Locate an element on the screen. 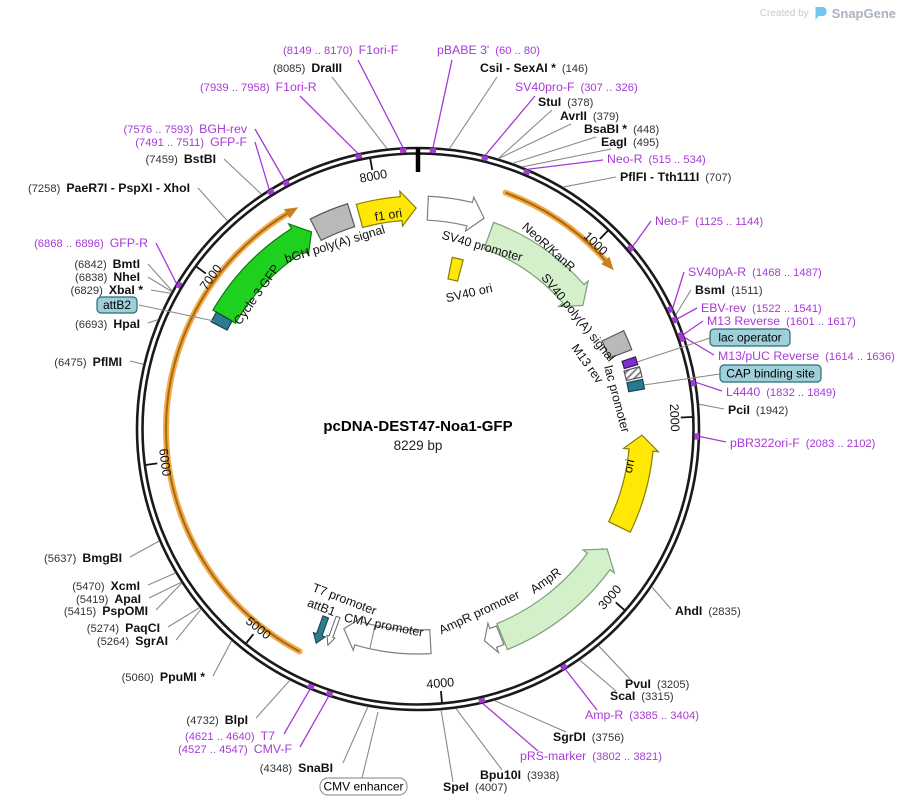 This screenshot has width=906, height=803. callout-position: (3315) is located at coordinates (657, 697).